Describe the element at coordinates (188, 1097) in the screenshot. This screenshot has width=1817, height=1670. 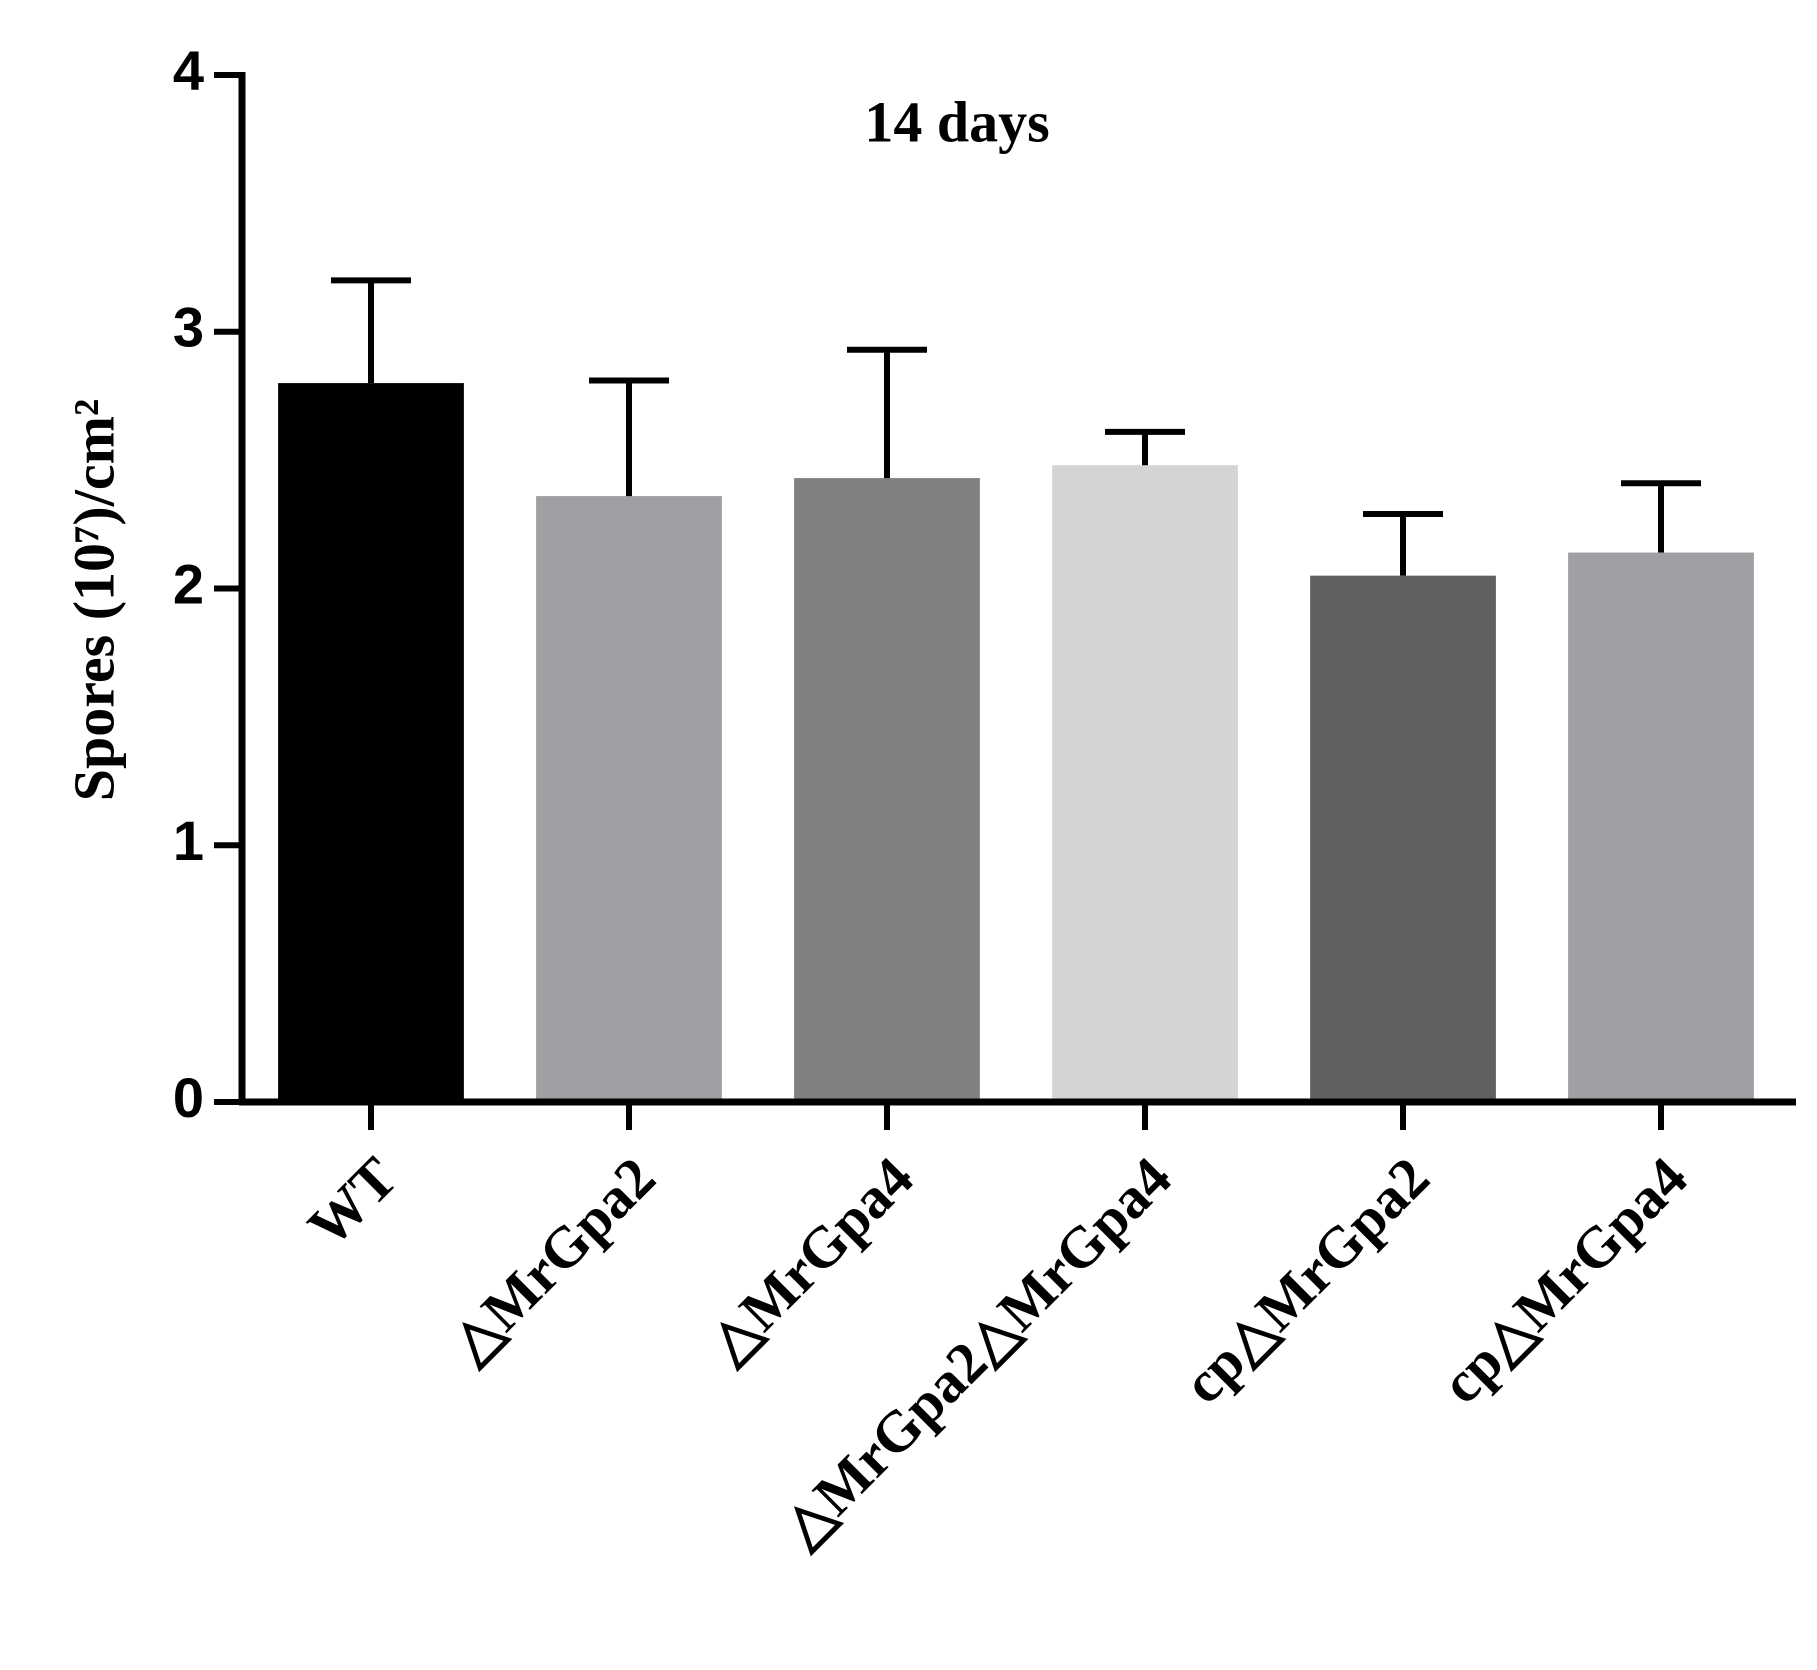
I see `y-tick-label: 0` at that location.